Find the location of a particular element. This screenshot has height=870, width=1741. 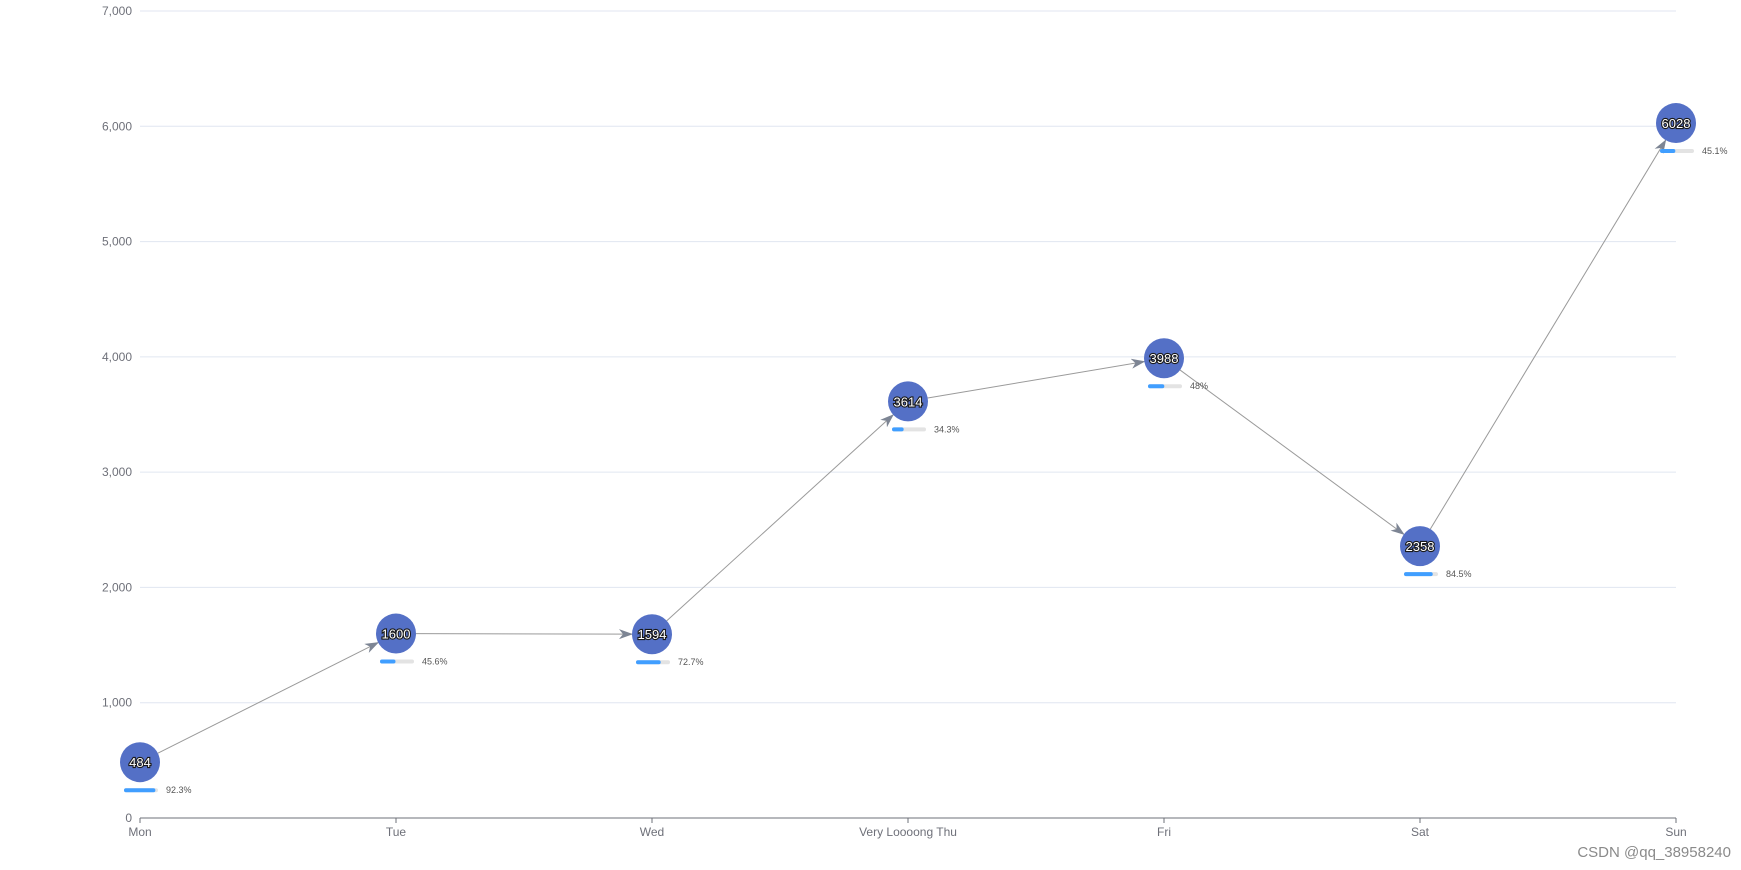

data-point-value-label: 3988 is located at coordinates (1164, 358).